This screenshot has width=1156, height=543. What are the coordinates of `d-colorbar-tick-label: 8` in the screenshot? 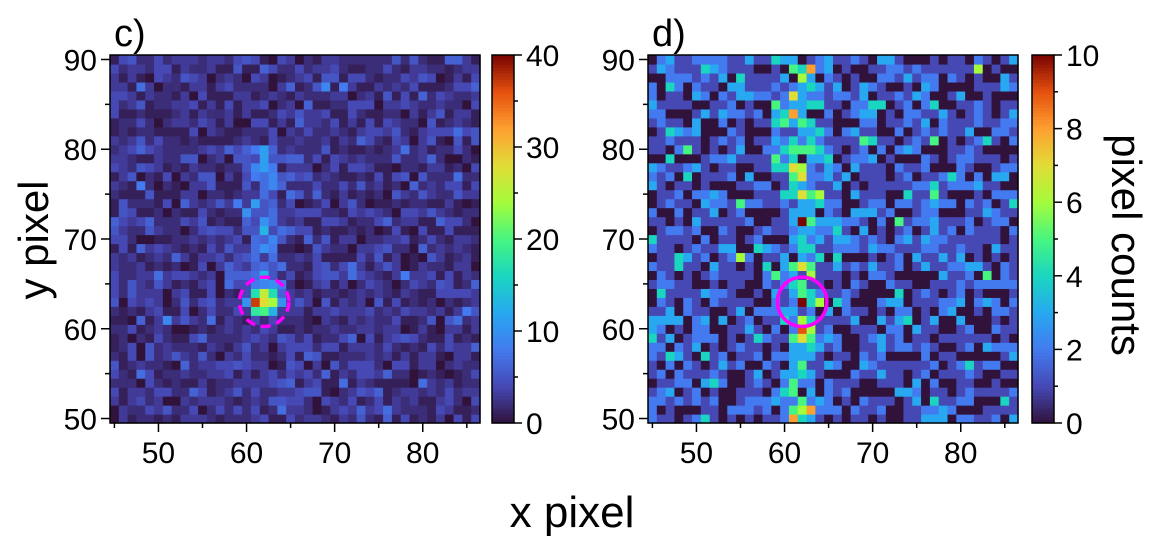 It's located at (1074, 130).